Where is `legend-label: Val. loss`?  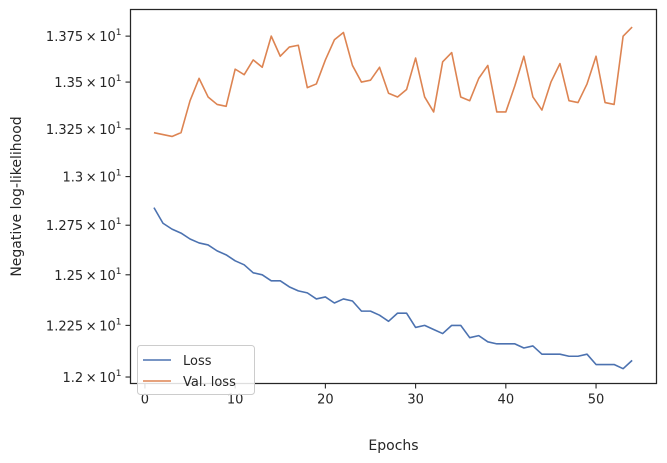 legend-label: Val. loss is located at coordinates (209, 382).